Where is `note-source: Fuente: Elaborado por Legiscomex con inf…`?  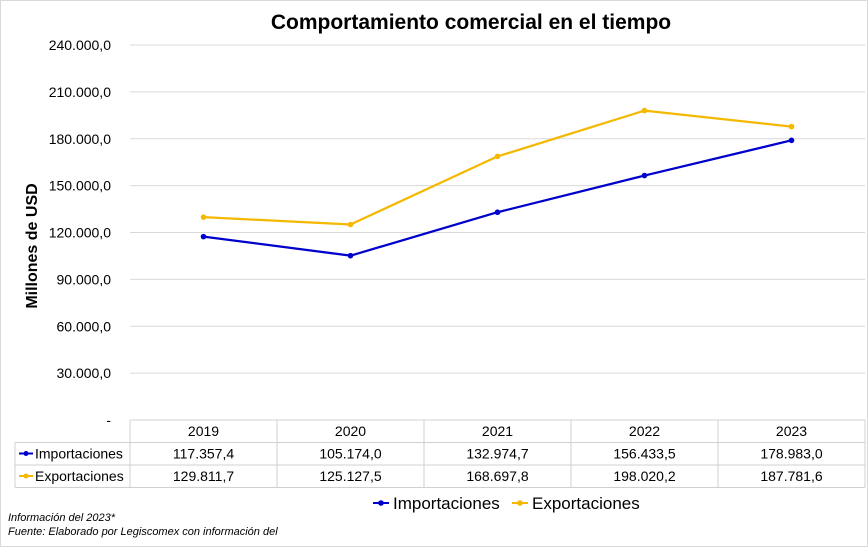
note-source: Fuente: Elaborado por Legiscomex con inf… is located at coordinates (143, 532).